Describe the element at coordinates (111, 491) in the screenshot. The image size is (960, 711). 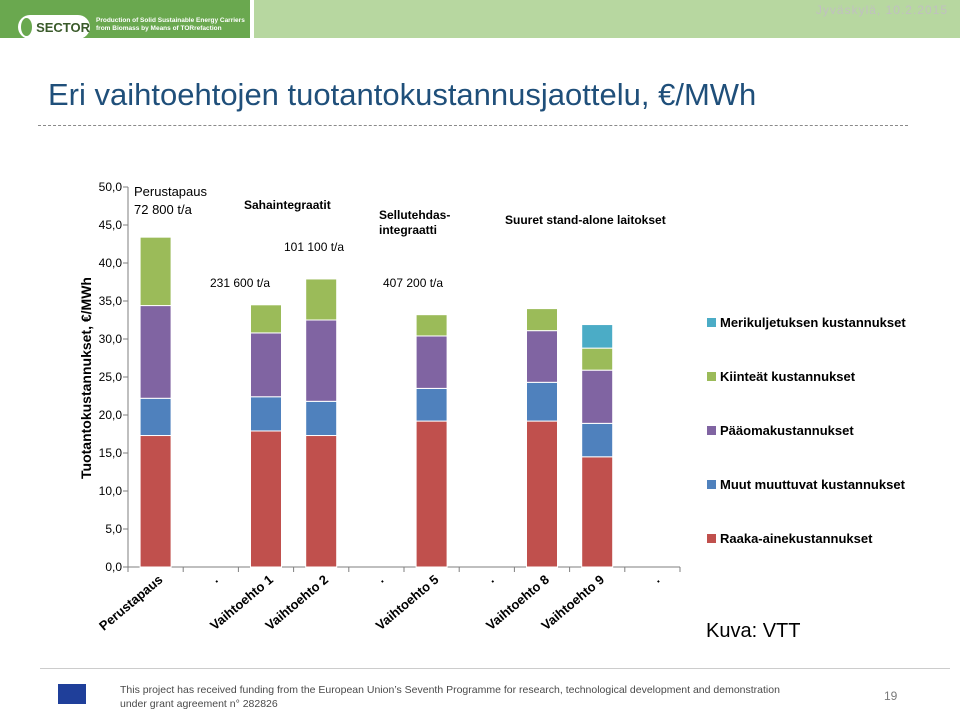
I see `y-tick-label: 10,0` at that location.